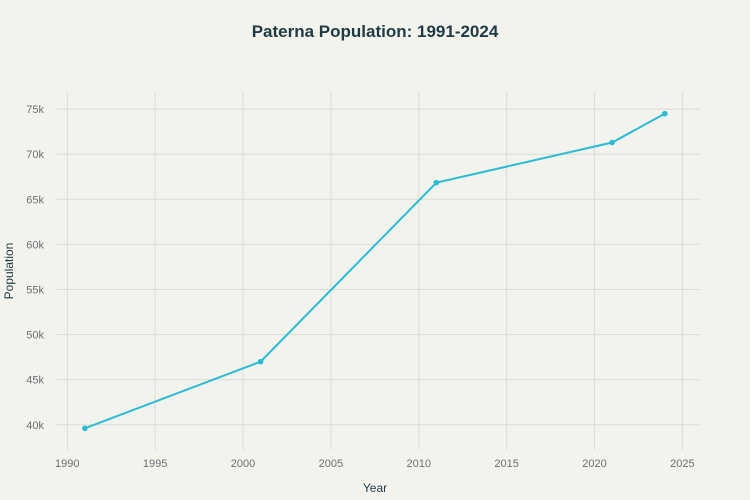 Image resolution: width=750 pixels, height=500 pixels. Describe the element at coordinates (419, 464) in the screenshot. I see `x-tick-label: 2010` at that location.